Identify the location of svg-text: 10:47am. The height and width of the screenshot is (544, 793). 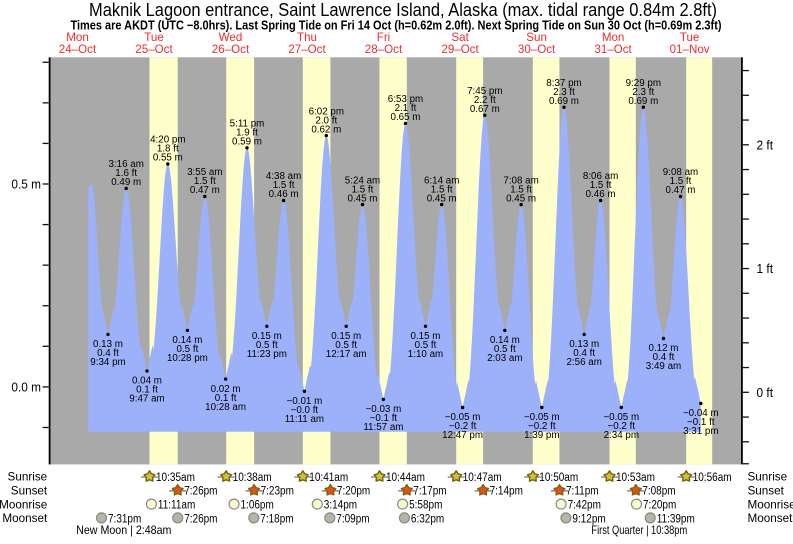
(482, 478).